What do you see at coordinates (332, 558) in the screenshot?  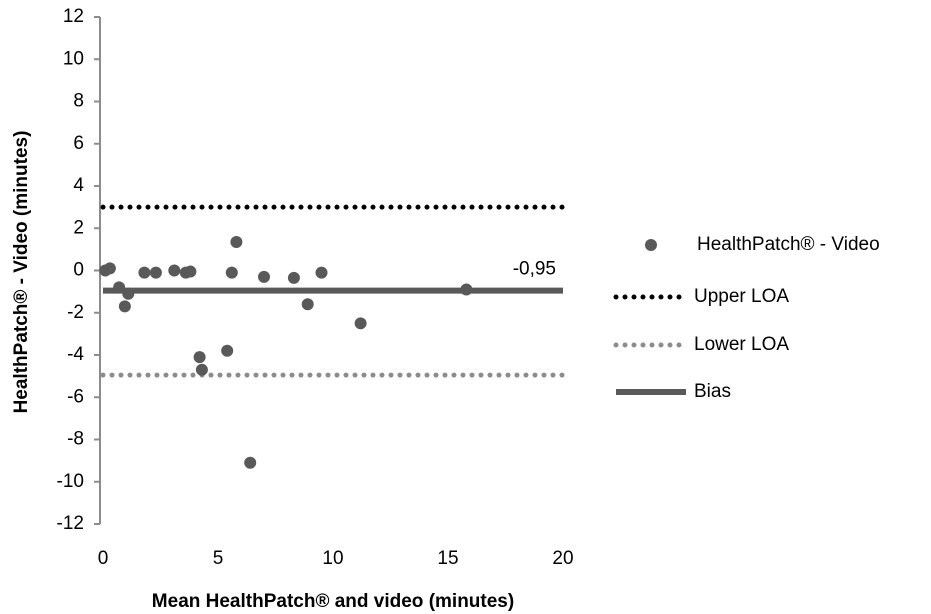 I see `x-tick-label: 10` at bounding box center [332, 558].